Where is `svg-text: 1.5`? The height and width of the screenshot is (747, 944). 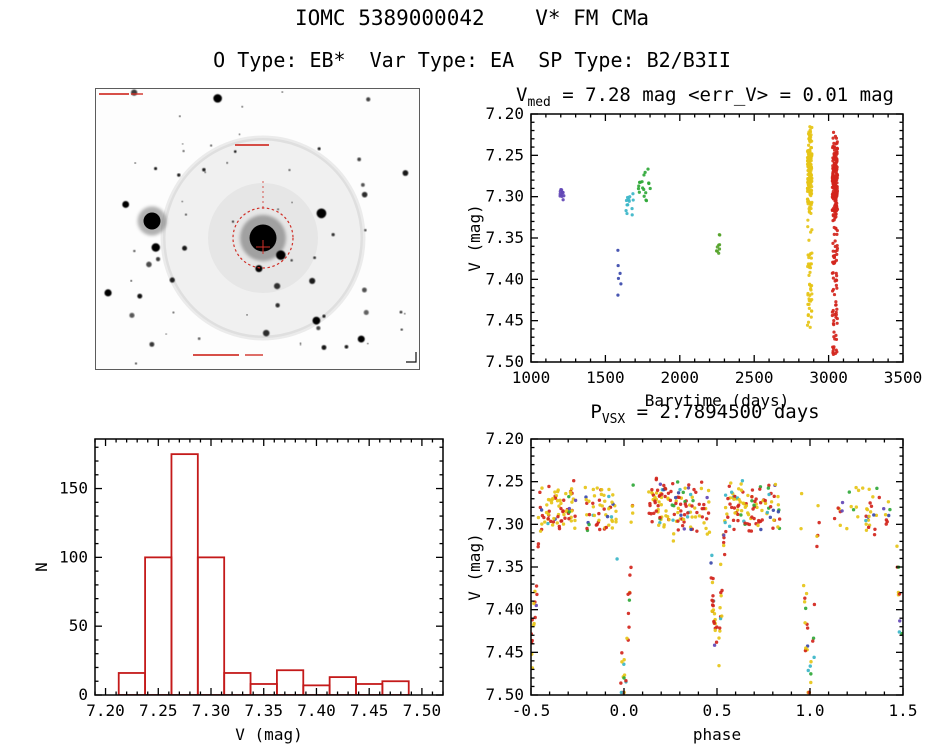
svg-text: 1.5 is located at coordinates (903, 710).